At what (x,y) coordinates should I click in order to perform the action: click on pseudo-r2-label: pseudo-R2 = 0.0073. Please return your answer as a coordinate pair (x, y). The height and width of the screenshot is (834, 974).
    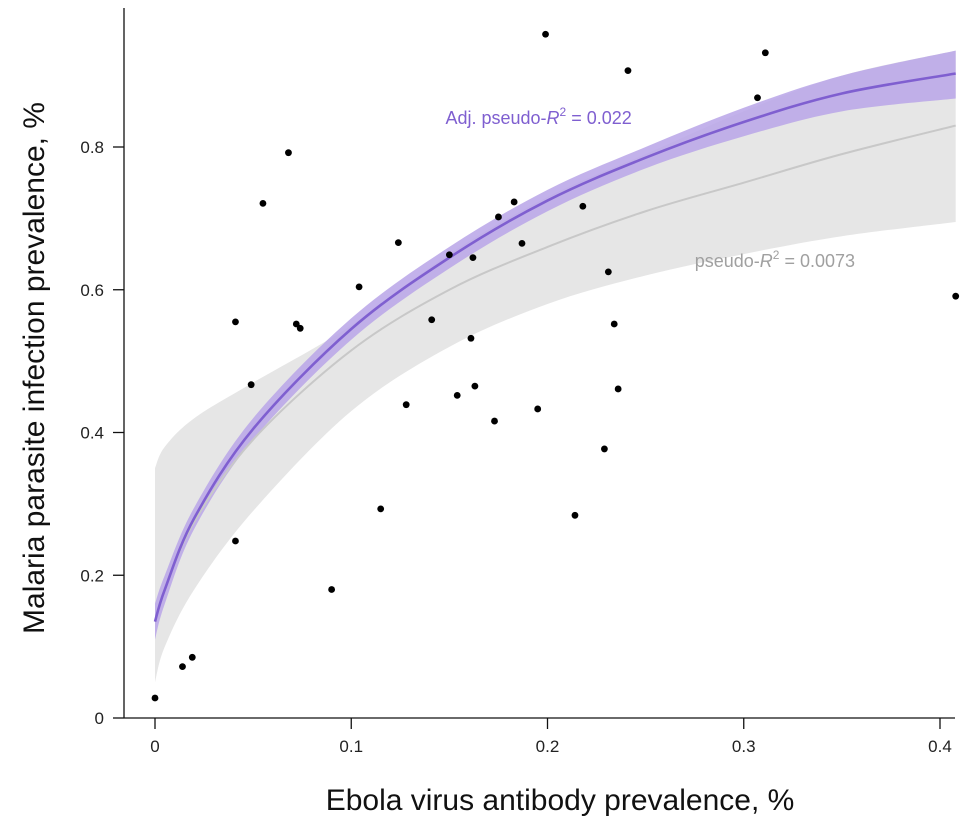
    Looking at the image, I should click on (775, 259).